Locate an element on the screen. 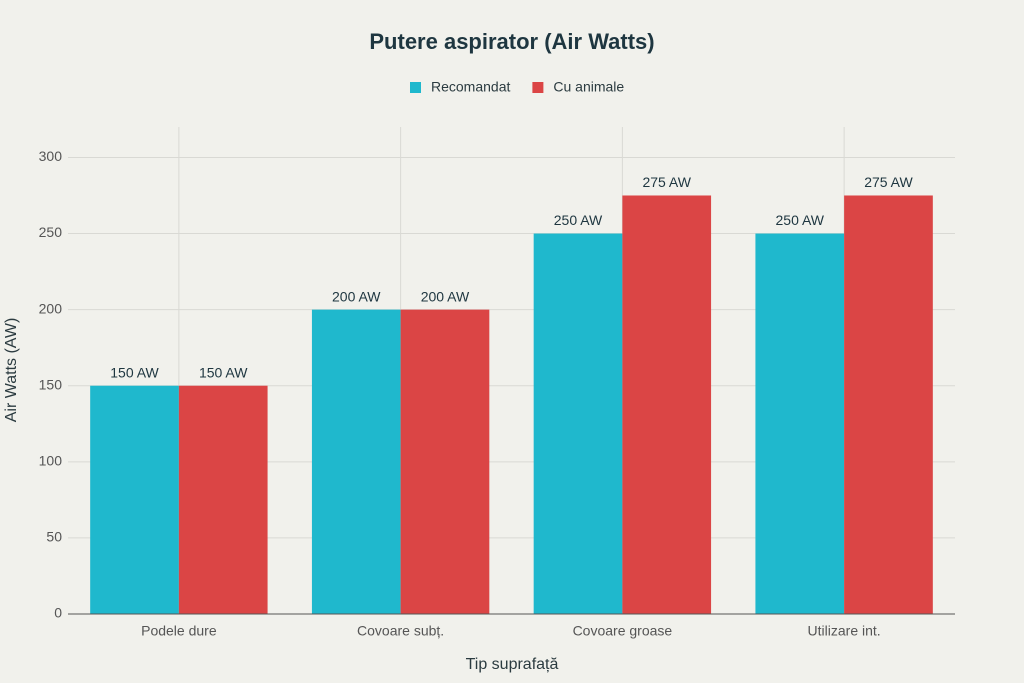 This screenshot has width=1024, height=683. y-tick-label: 300 is located at coordinates (51, 156).